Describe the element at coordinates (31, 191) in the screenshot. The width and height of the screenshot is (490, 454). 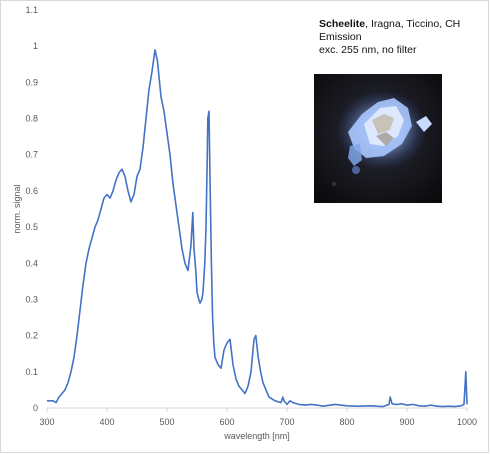
I see `y-tick-label: 0.6` at that location.